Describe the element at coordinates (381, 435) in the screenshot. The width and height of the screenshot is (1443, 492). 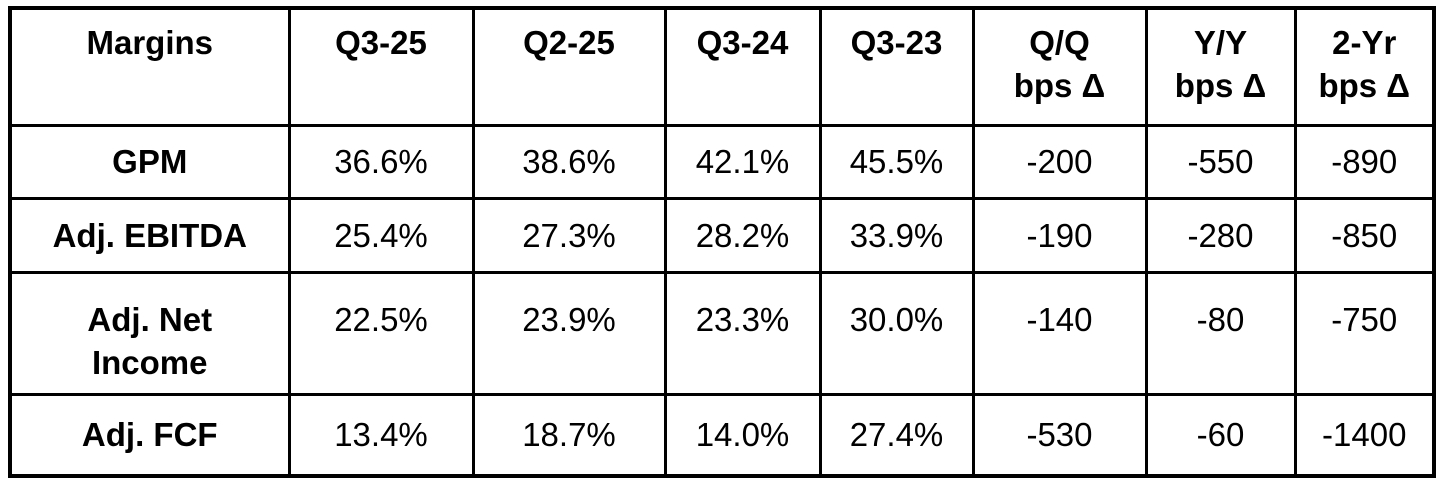
I see `value-cell: 13.4%` at that location.